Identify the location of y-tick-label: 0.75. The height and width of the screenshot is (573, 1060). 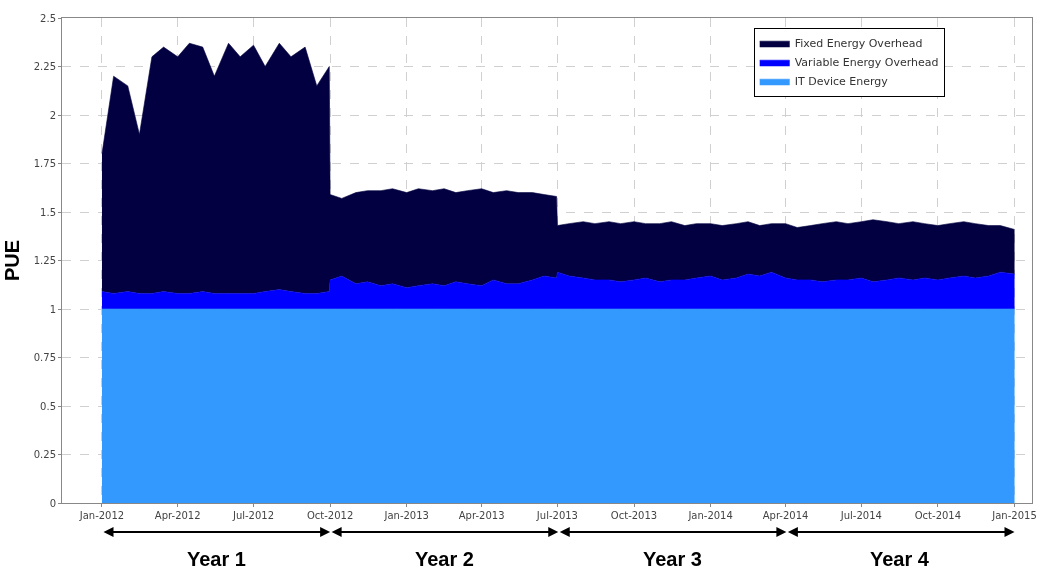
(44, 357).